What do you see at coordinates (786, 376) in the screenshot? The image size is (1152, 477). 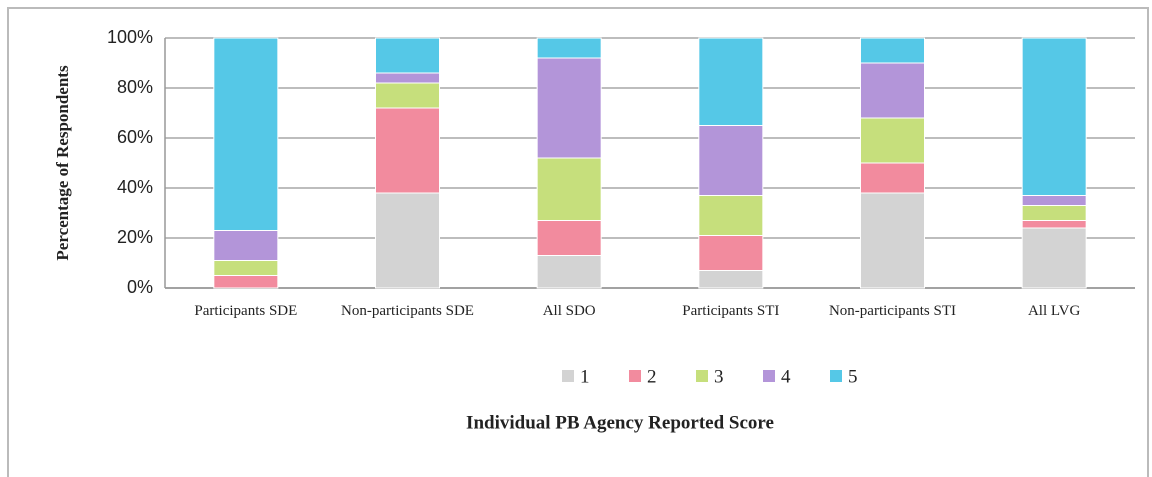 I see `legend-label: 4` at bounding box center [786, 376].